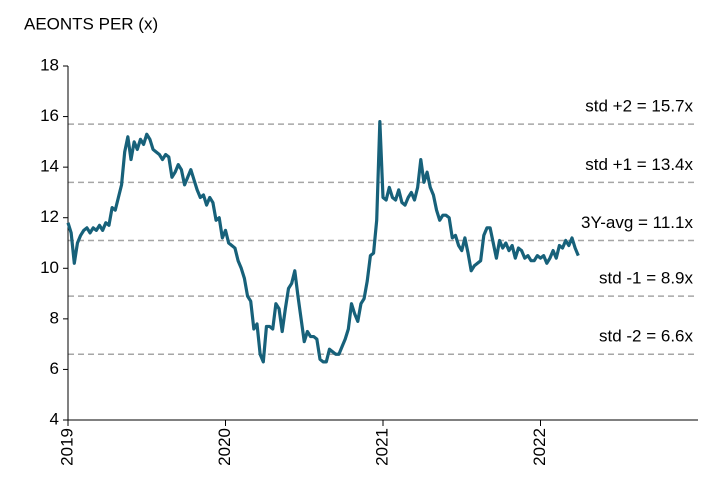 The width and height of the screenshot is (719, 486). Describe the element at coordinates (54, 317) in the screenshot. I see `y-tick-label: 8` at that location.